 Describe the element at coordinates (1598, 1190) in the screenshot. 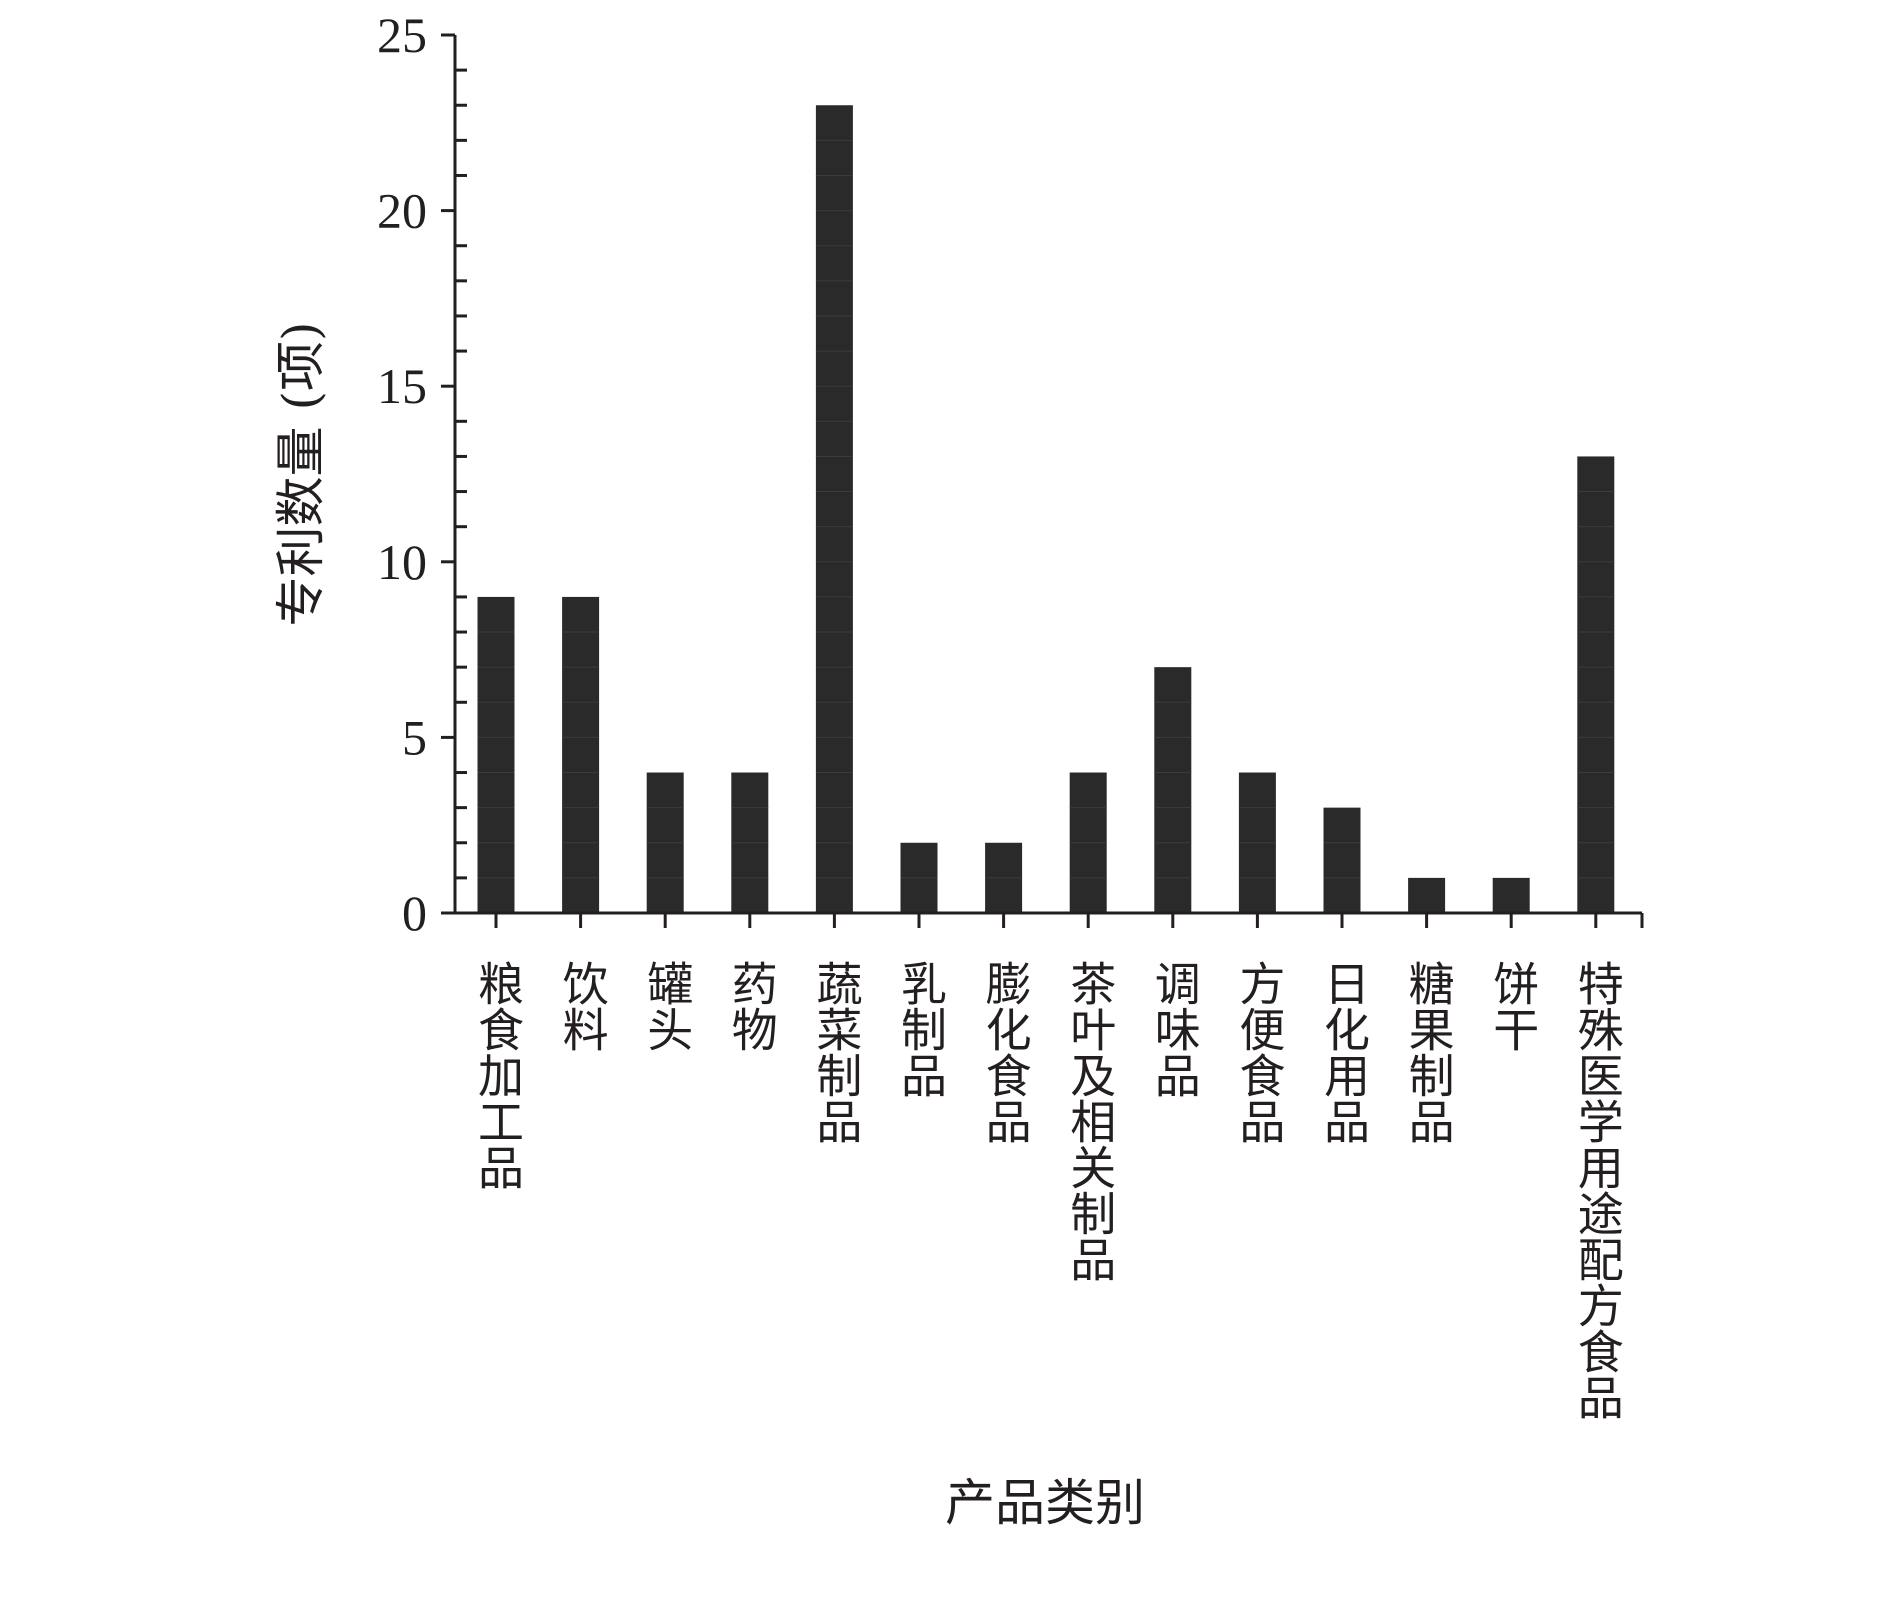

I see `x-category-label: 特殊医学用途配方食品` at that location.